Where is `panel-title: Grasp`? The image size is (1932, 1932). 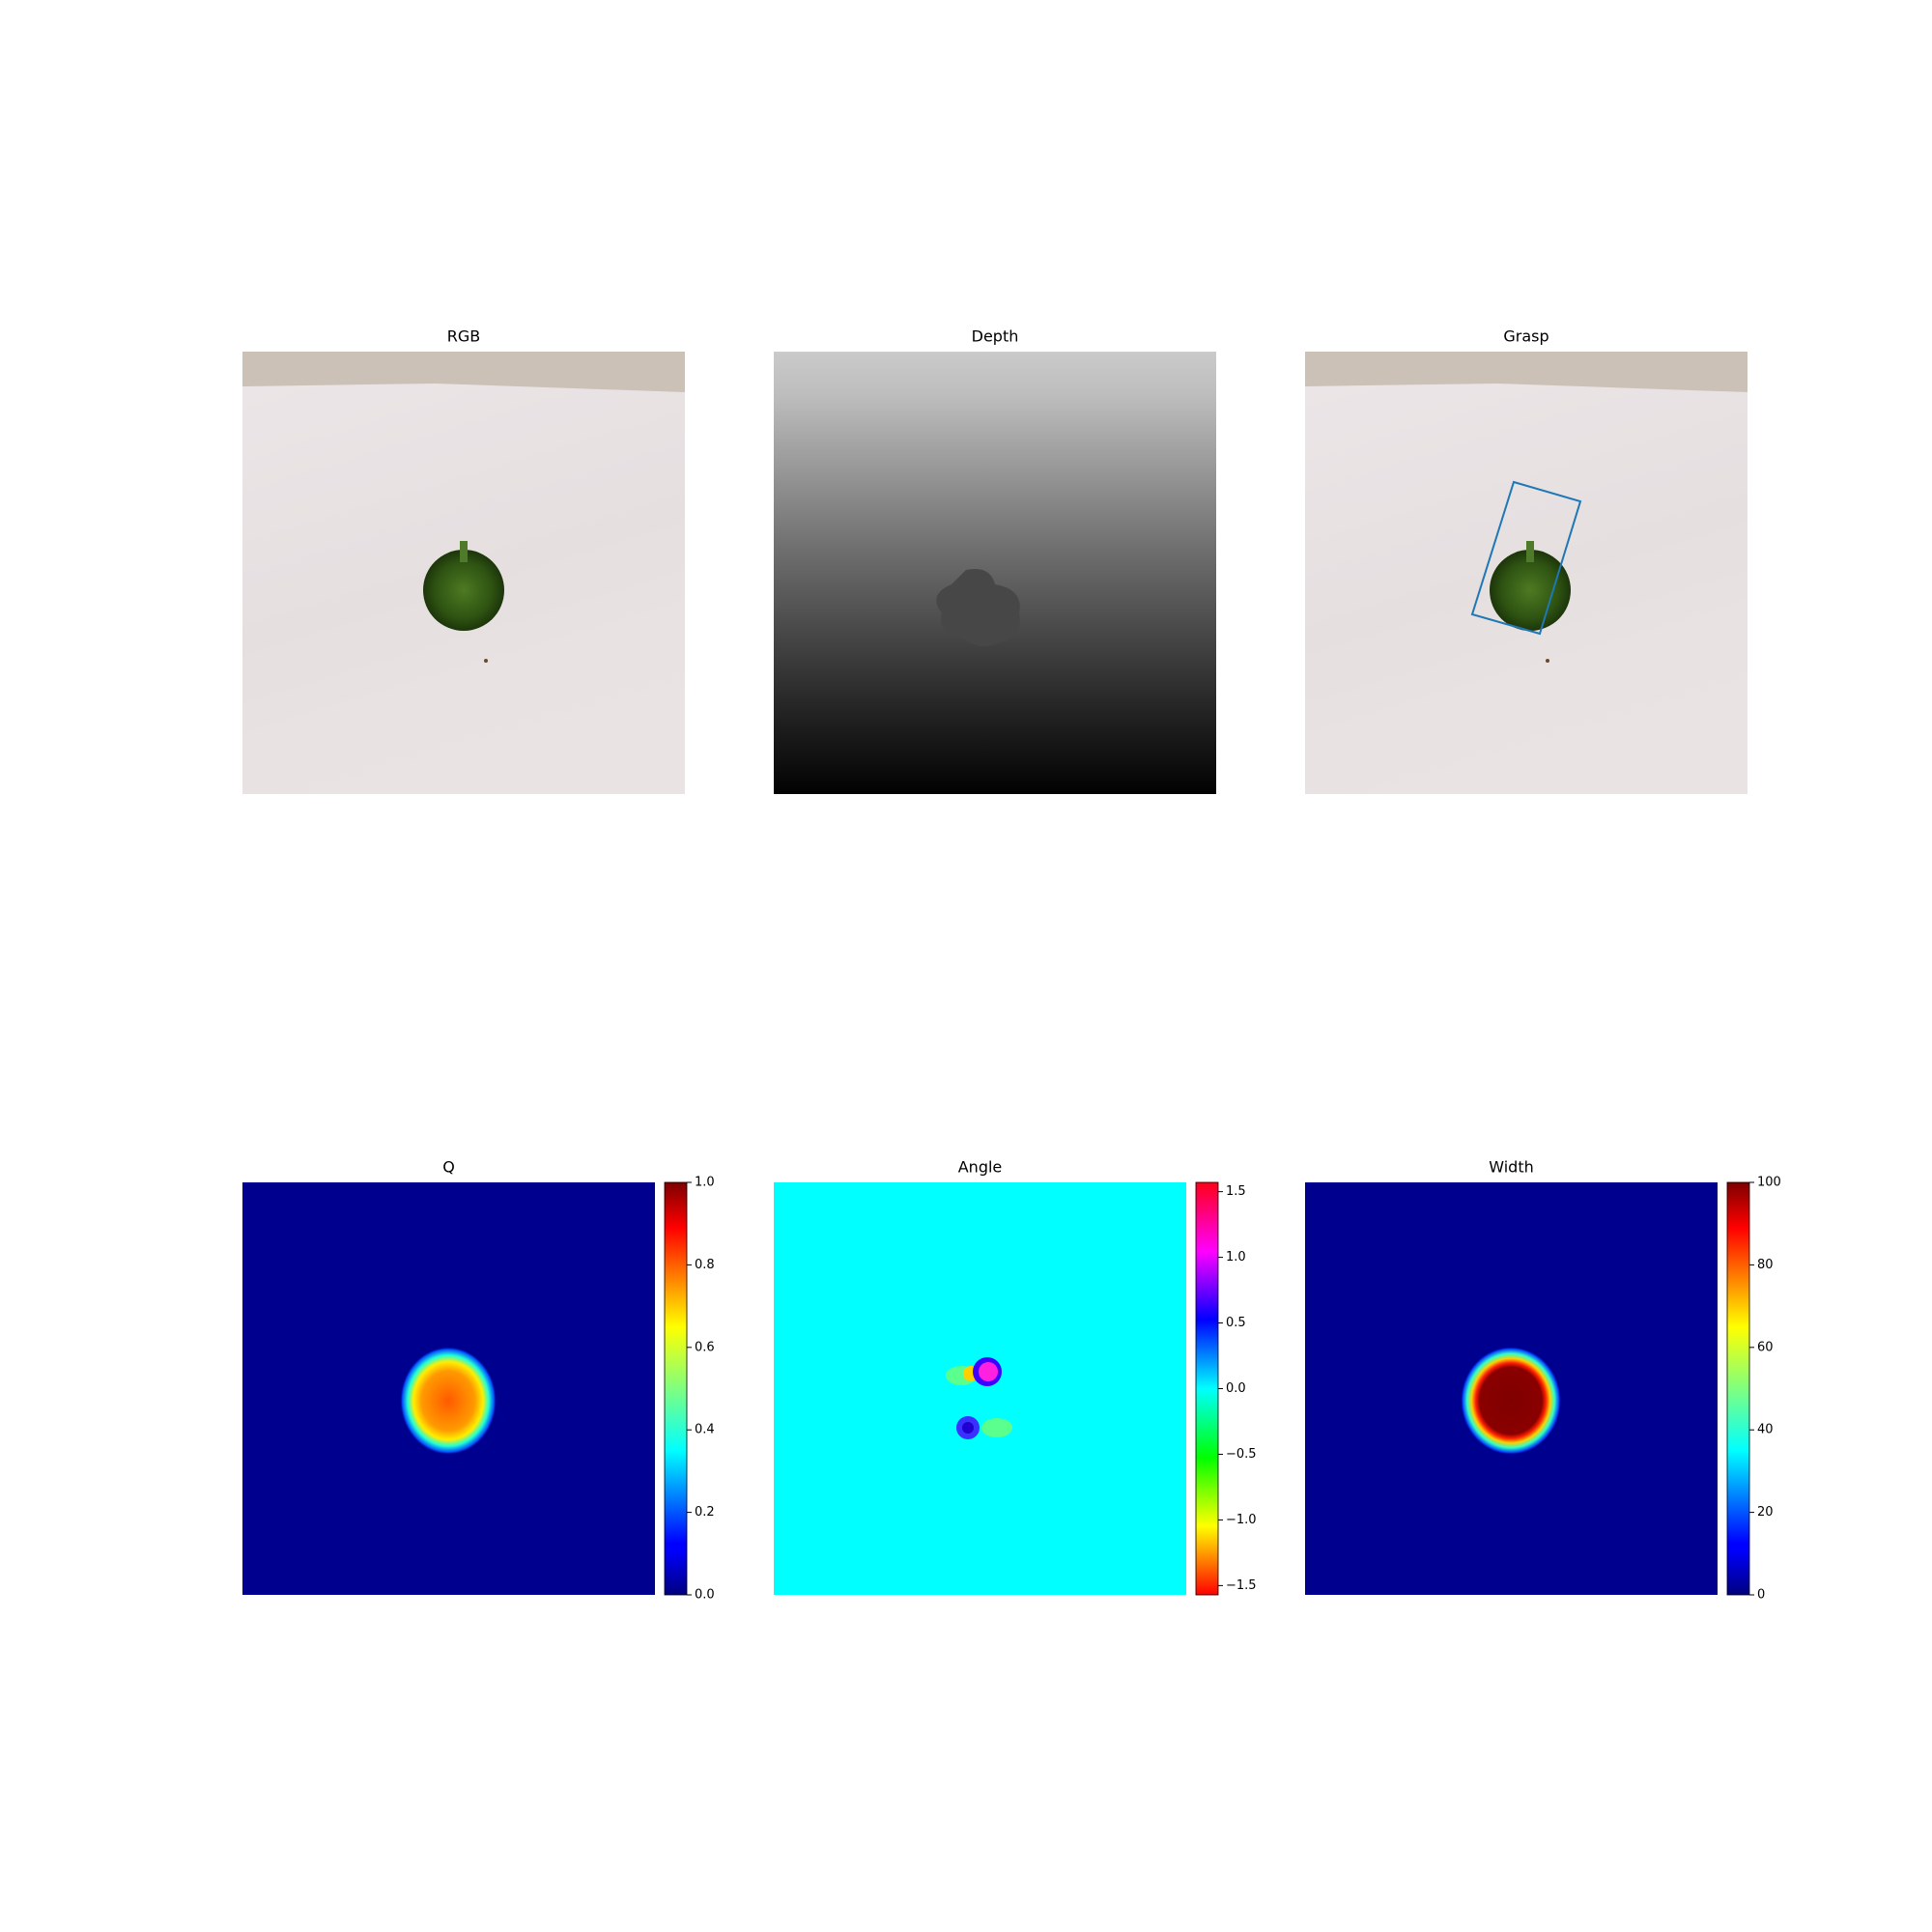
panel-title: Grasp is located at coordinates (1525, 336).